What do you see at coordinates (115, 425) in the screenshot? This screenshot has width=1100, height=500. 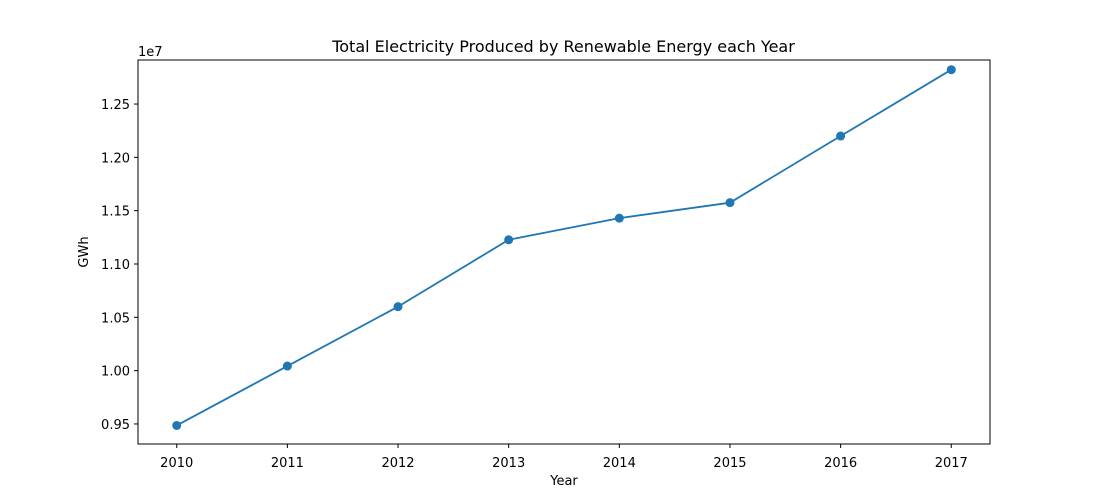 I see `y-tick-label: 0.95` at bounding box center [115, 425].